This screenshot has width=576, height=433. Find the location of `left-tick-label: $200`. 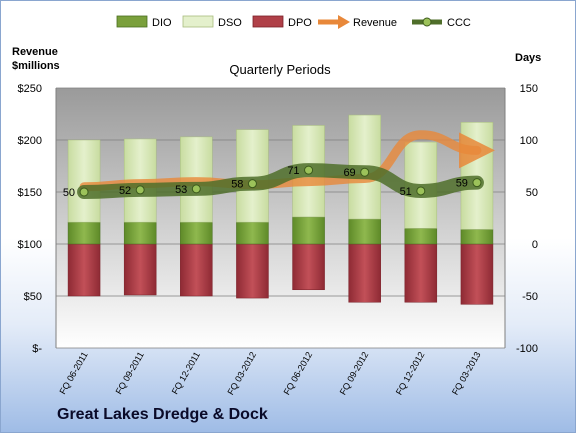

left-tick-label: $200 is located at coordinates (30, 141).